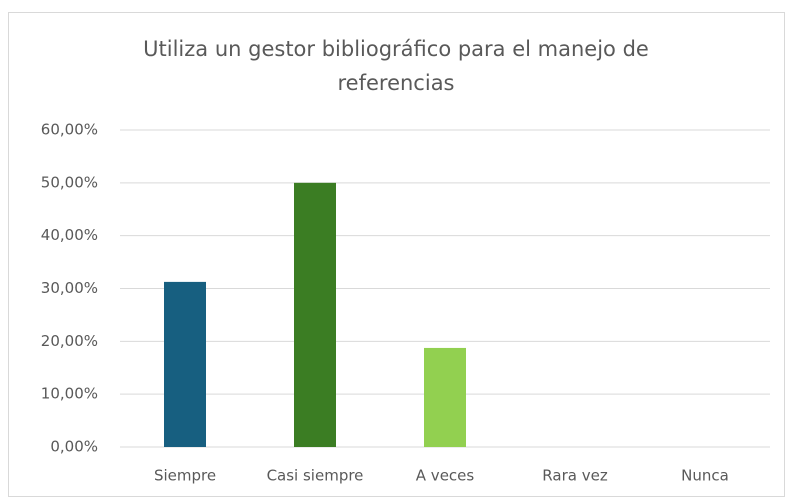  What do you see at coordinates (575, 476) in the screenshot?
I see `x-tick-label: Rara vez` at bounding box center [575, 476].